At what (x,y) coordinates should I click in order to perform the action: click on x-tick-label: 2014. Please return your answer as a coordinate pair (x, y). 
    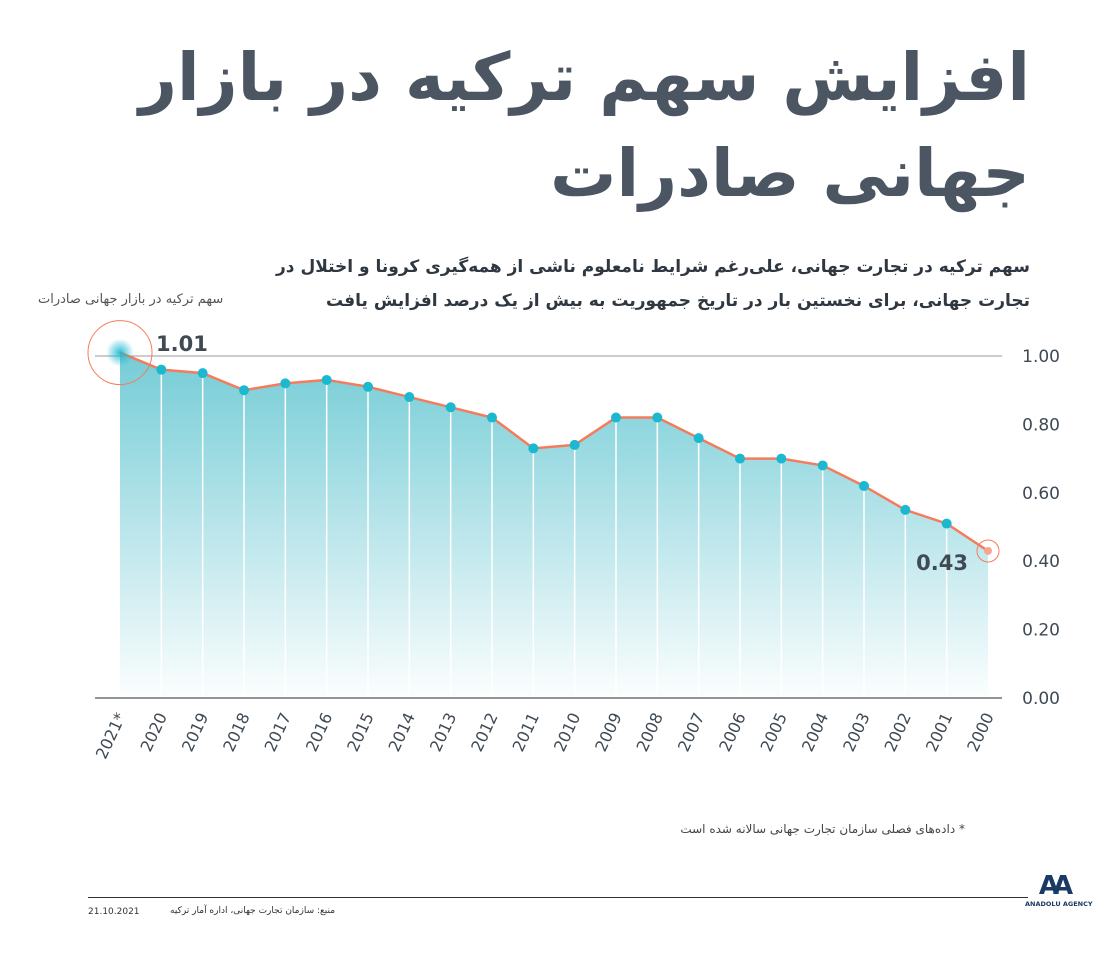
    Looking at the image, I should click on (402, 732).